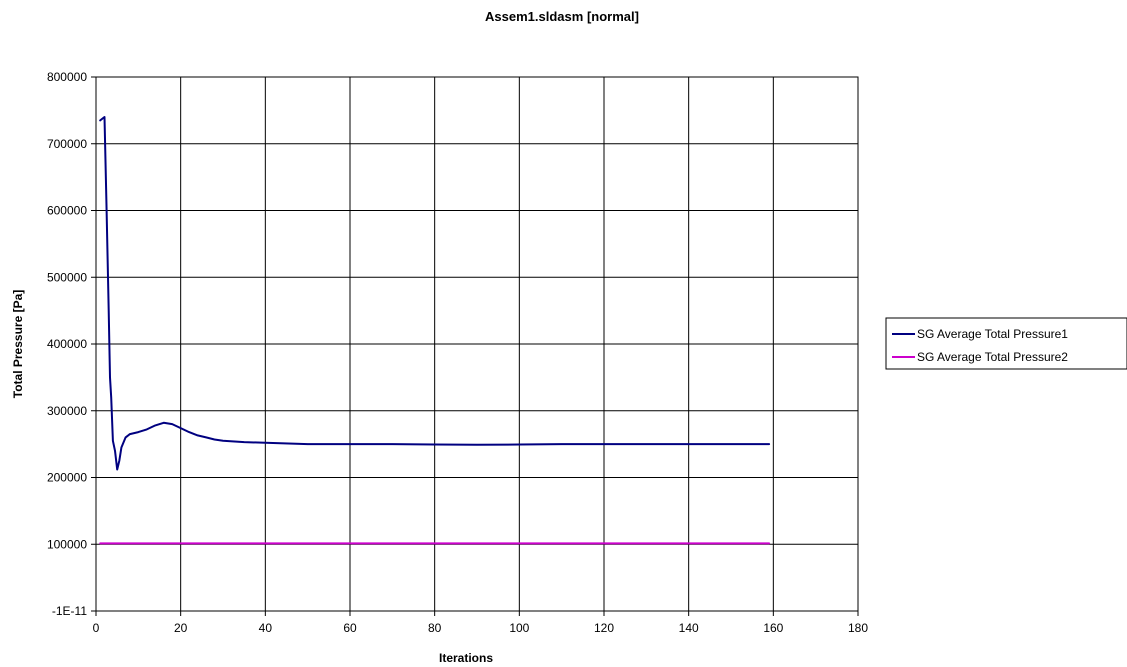 This screenshot has height=667, width=1127. Describe the element at coordinates (67, 77) in the screenshot. I see `y-tick-label: 800000` at that location.